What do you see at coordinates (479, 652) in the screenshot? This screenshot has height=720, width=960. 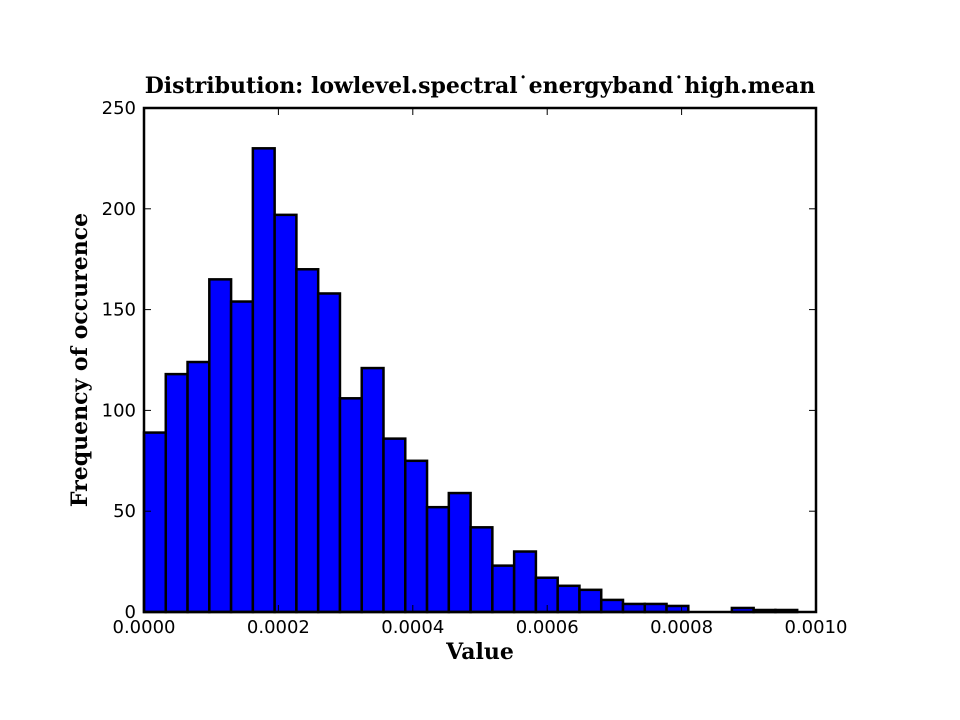 I see `x-axis-label: Value` at bounding box center [479, 652].